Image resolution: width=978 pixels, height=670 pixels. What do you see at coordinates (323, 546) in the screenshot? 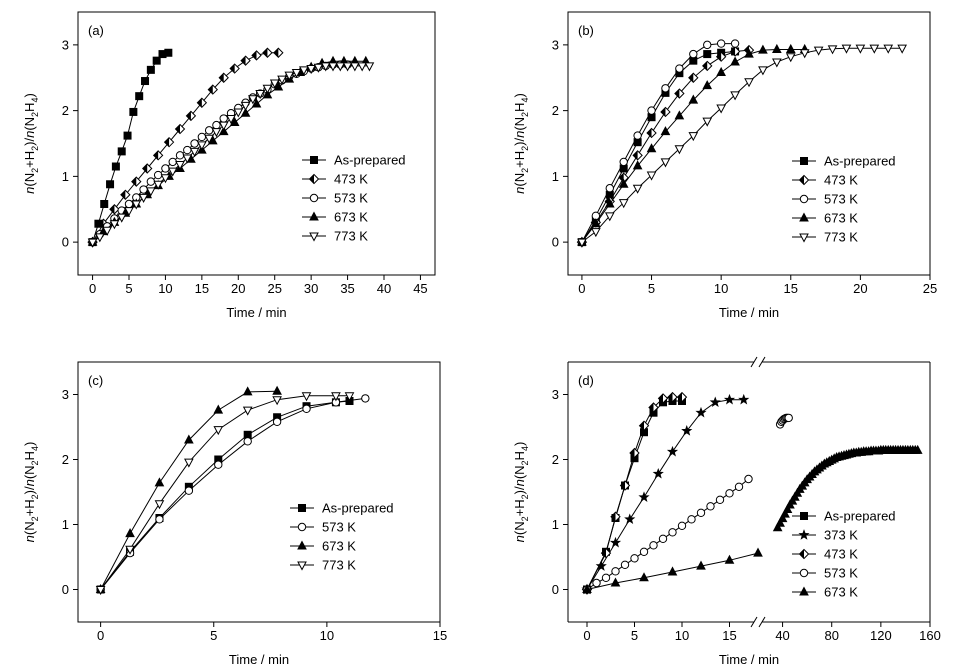
I see `legend-item-673-k: 673 K` at bounding box center [323, 546].